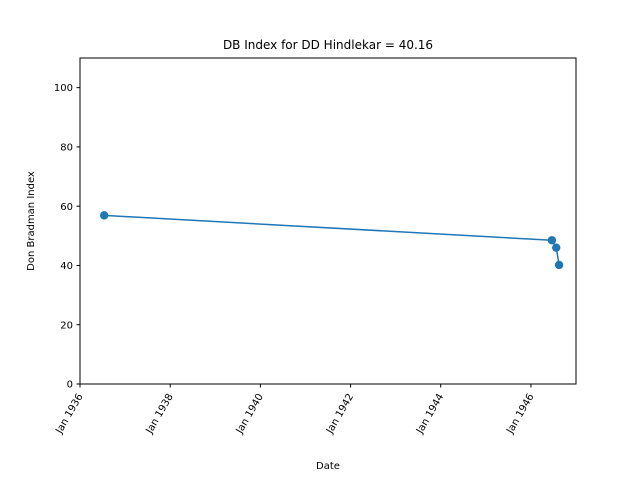 Image resolution: width=640 pixels, height=480 pixels. Describe the element at coordinates (250, 414) in the screenshot. I see `x-tick-label: Jan 1940` at that location.